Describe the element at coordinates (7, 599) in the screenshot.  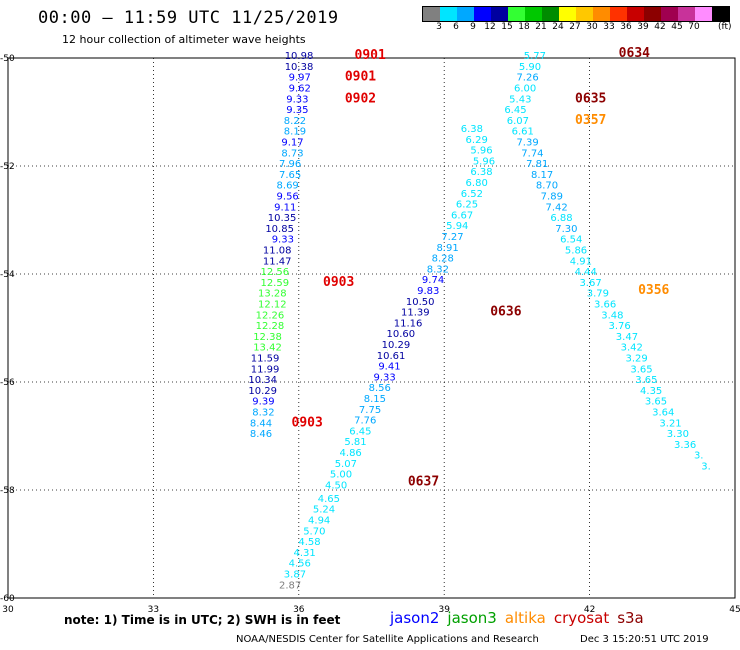
I see `lat-tick-label: -60` at that location.